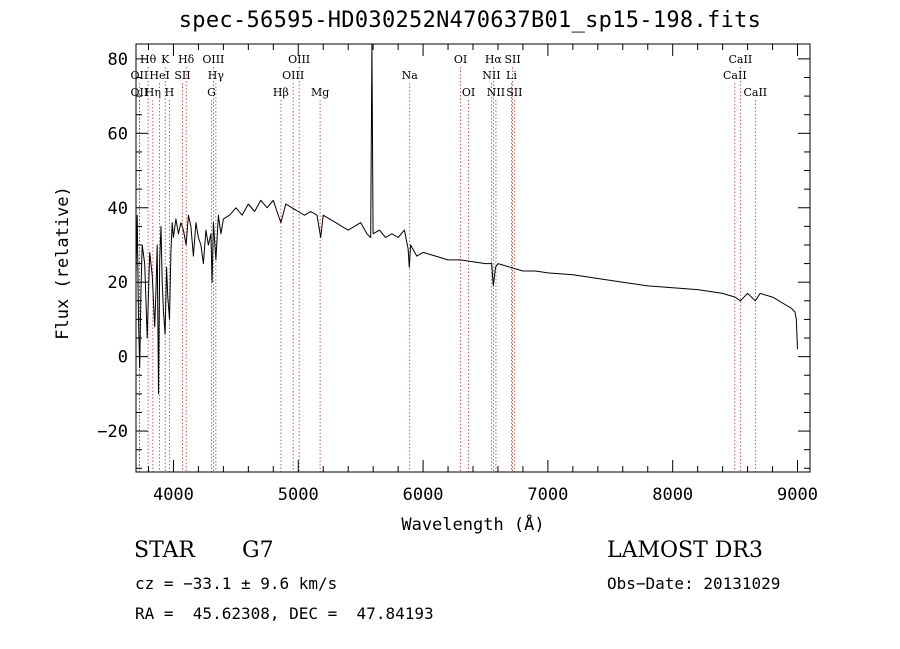 The height and width of the screenshot is (649, 900). What do you see at coordinates (173, 495) in the screenshot?
I see `x-tick-label-0: 4000` at bounding box center [173, 495].